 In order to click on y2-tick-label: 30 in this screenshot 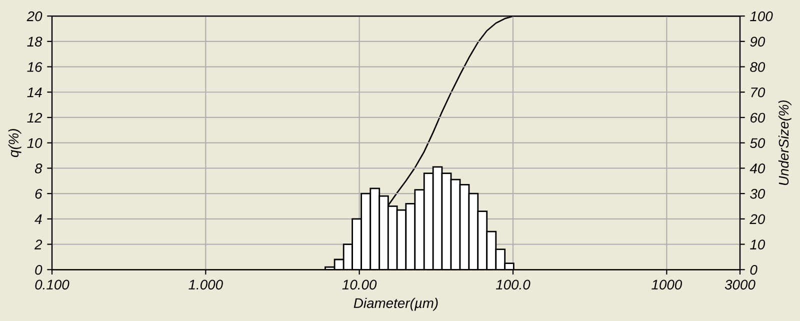, I will do `click(758, 193)`.